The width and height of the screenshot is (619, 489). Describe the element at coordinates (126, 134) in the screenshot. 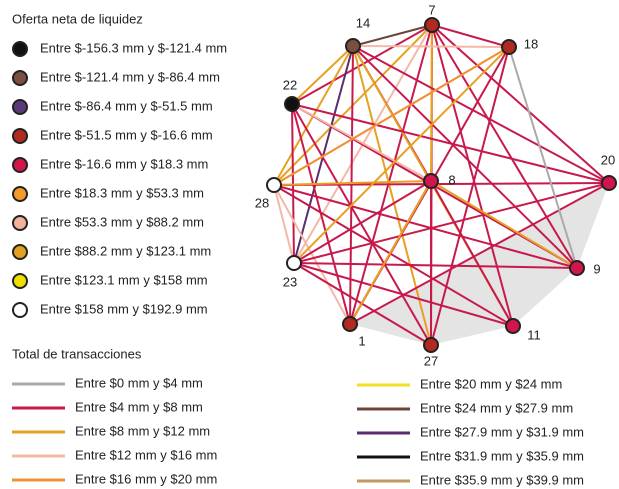

I see `legend-label: Entre $-51.5 mm y $-16.6 mm` at that location.